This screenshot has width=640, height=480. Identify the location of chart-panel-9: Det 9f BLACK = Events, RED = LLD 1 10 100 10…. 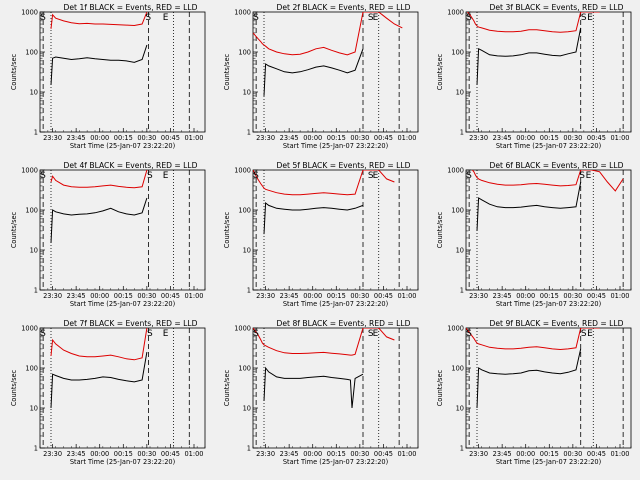
(534, 392).